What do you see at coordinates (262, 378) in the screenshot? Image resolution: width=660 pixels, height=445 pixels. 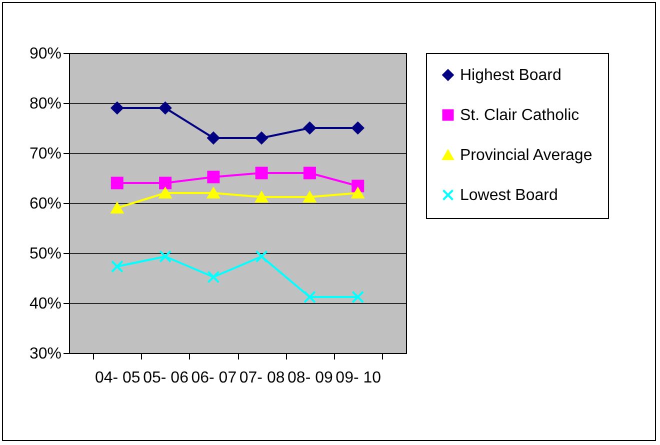 I see `x-tick-label: 07- 08` at bounding box center [262, 378].